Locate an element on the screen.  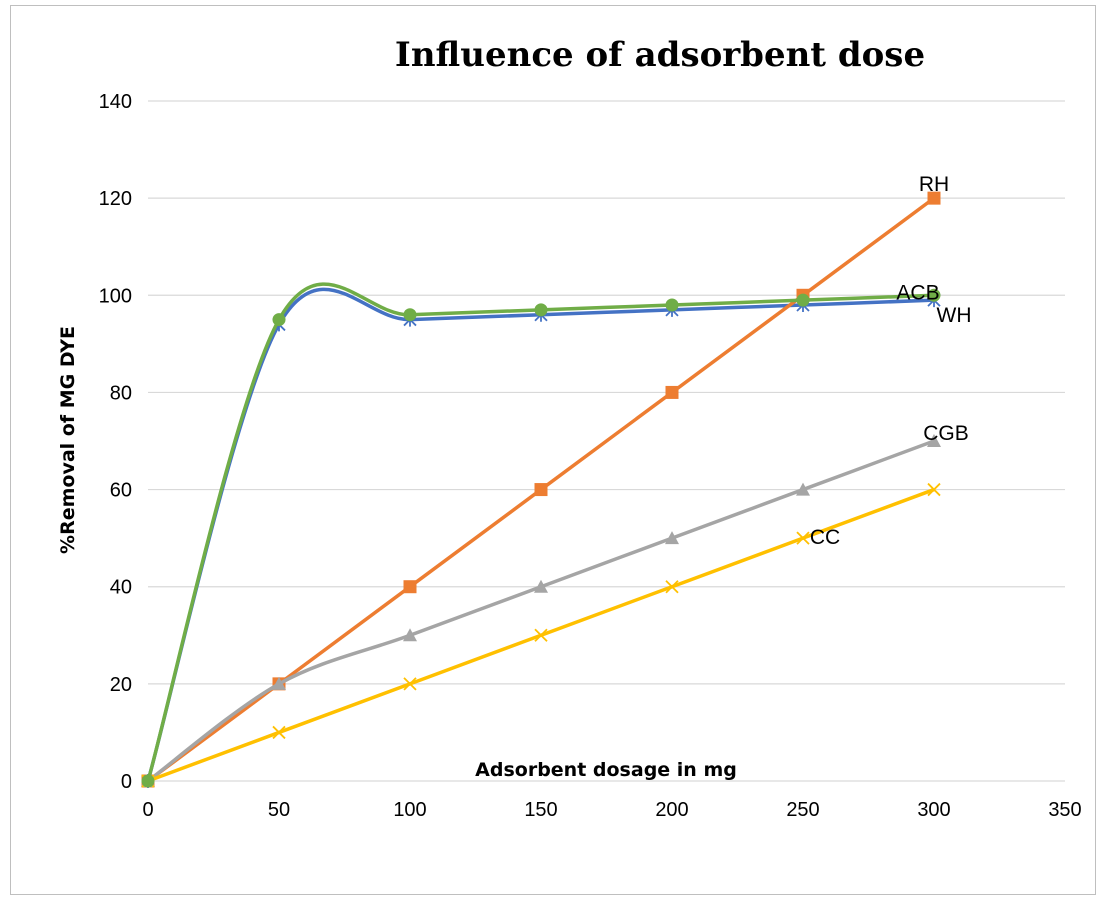
x-axis-ticks: 0 50 100 150 200 250 300 350 is located at coordinates (611, 810).